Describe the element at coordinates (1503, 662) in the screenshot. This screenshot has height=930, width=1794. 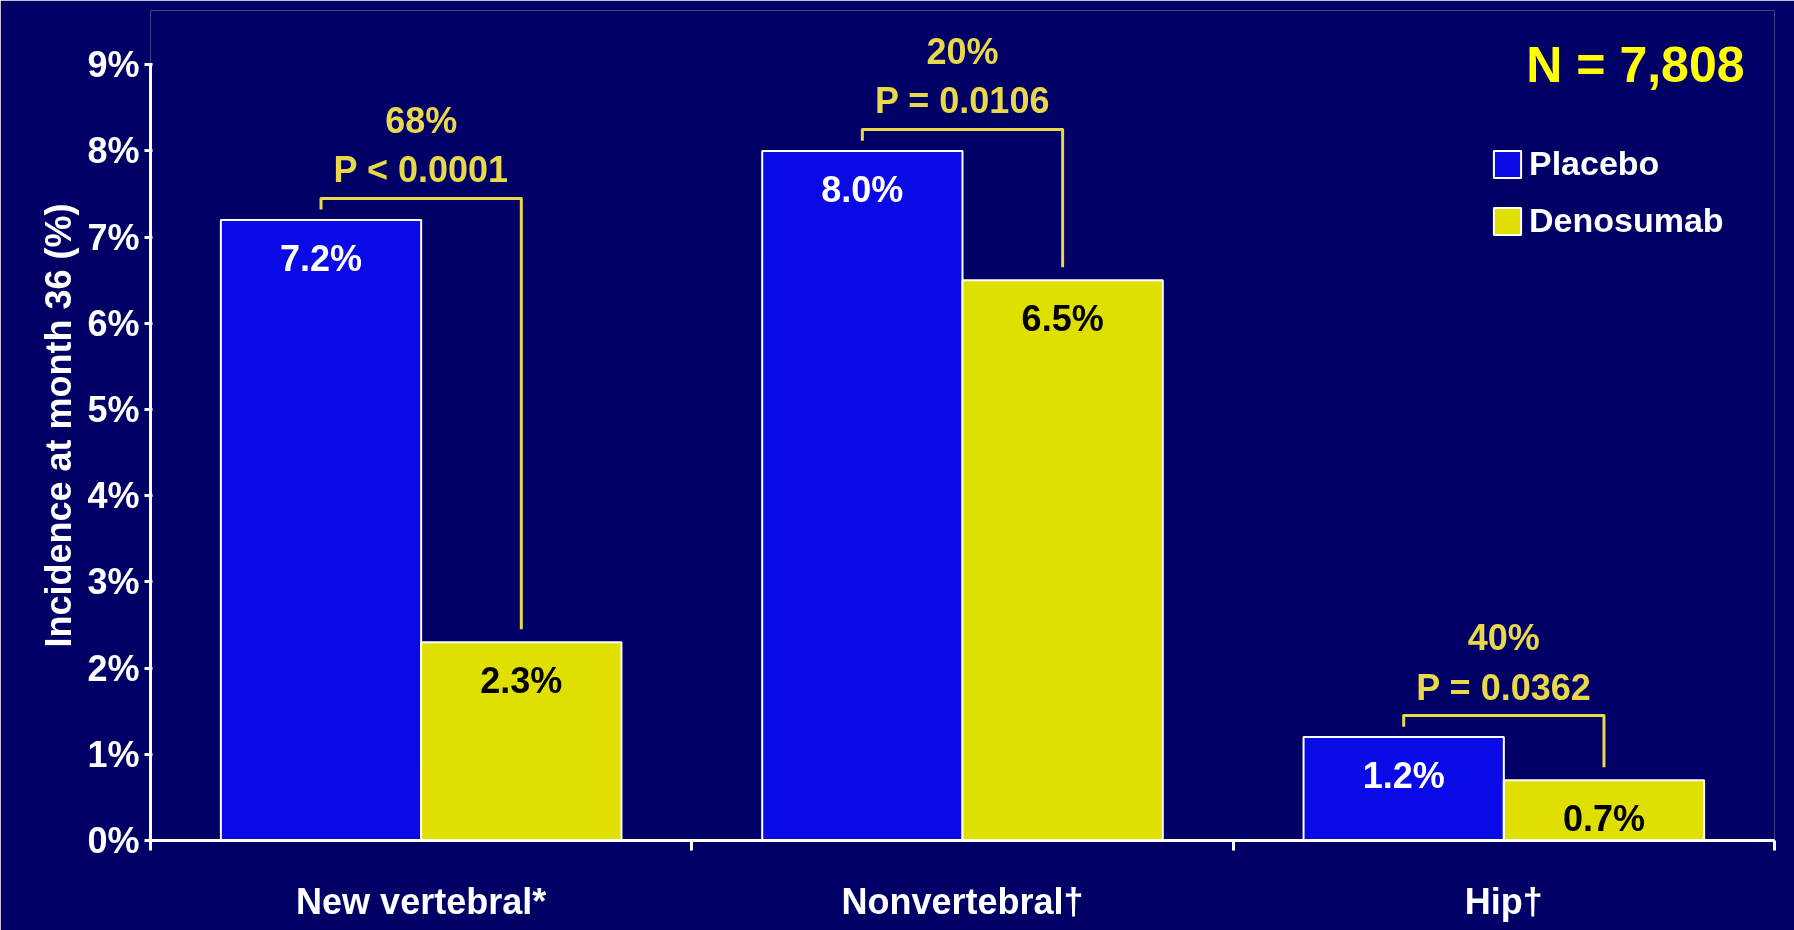
I see `annotation: 40% P = 0.0362` at that location.